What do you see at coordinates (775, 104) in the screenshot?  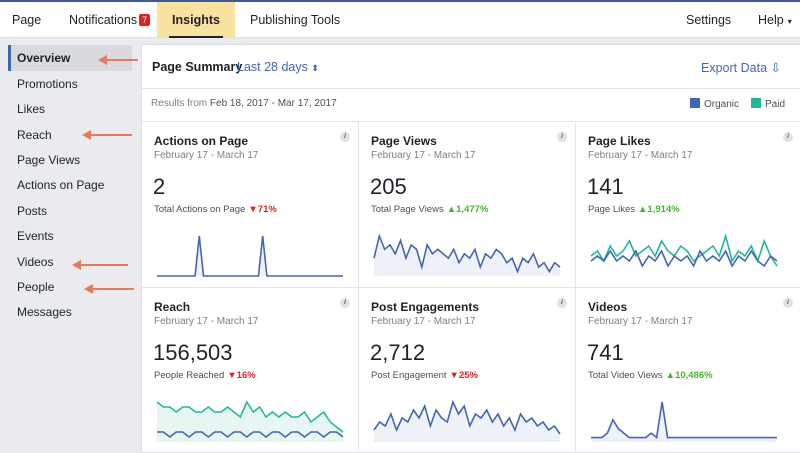 I see `legend-paid-label: Paid` at bounding box center [775, 104].